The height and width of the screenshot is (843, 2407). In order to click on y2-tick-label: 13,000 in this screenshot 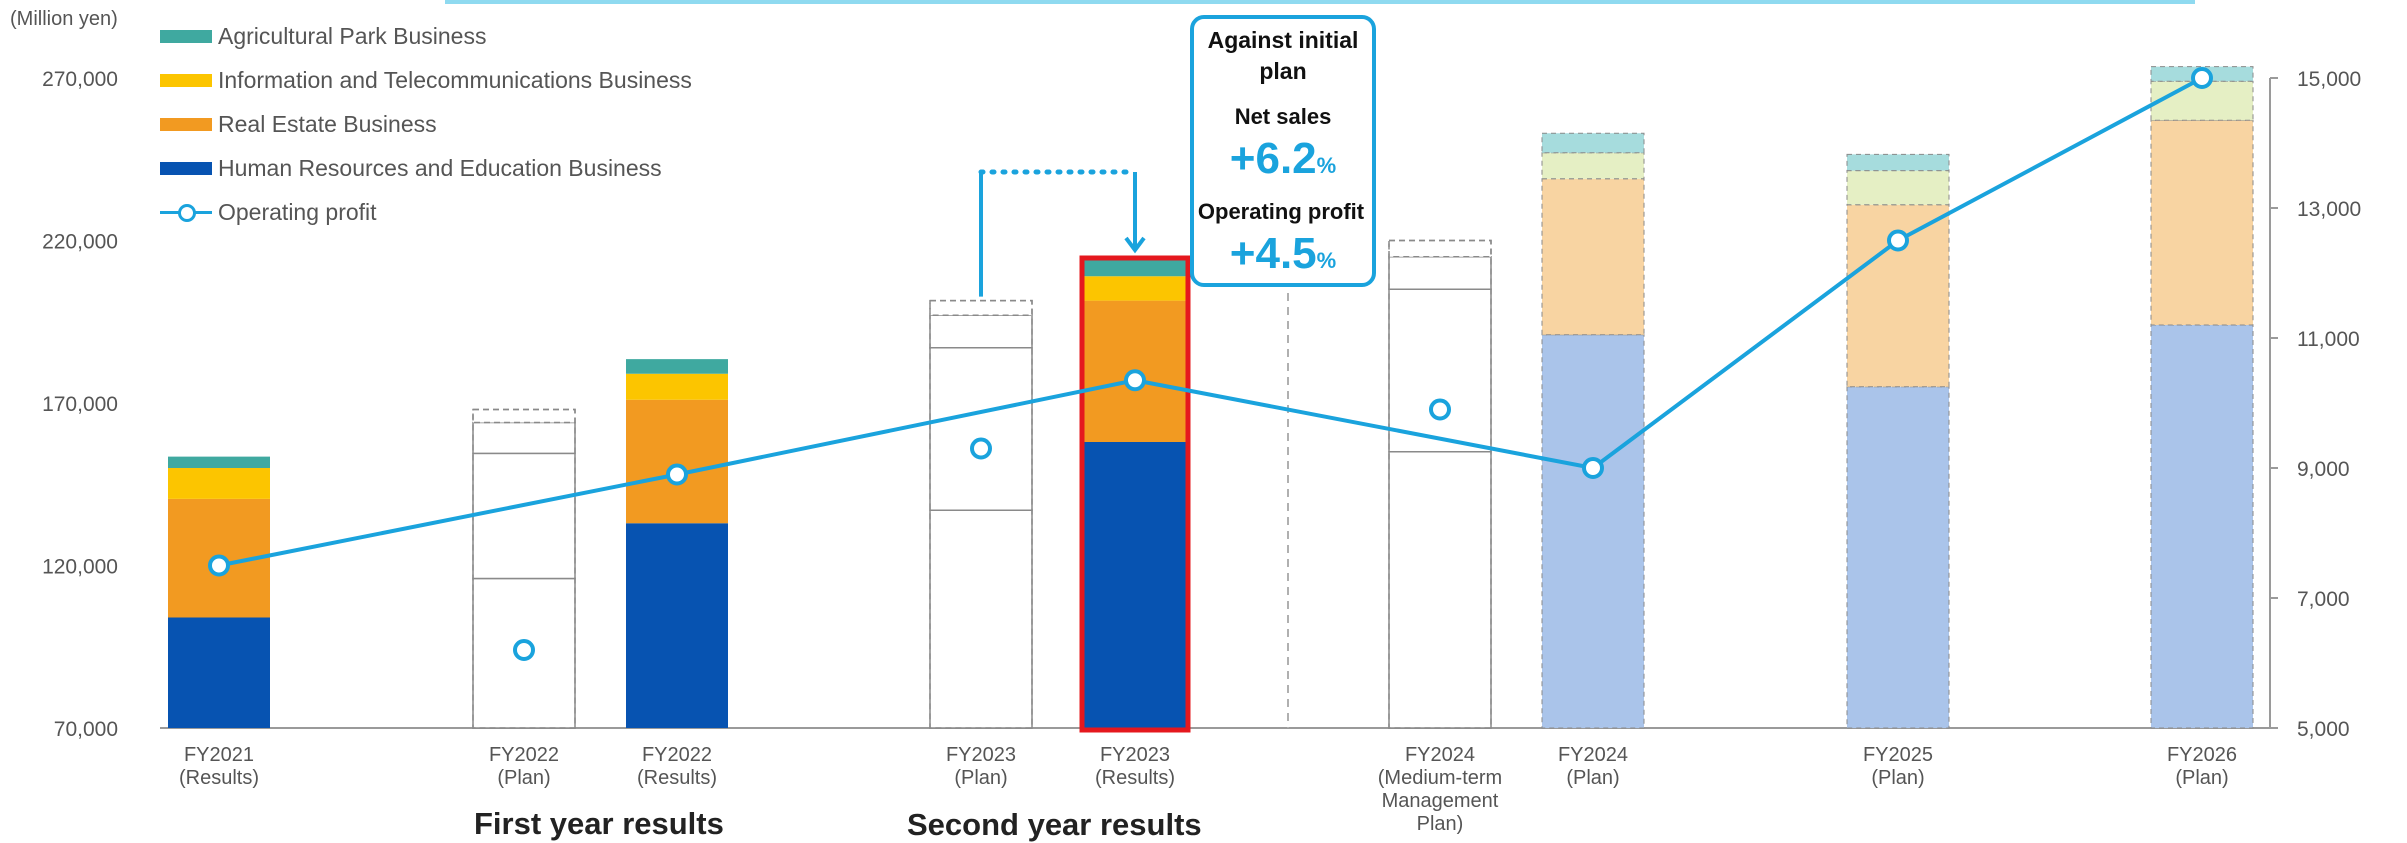, I will do `click(2329, 209)`.